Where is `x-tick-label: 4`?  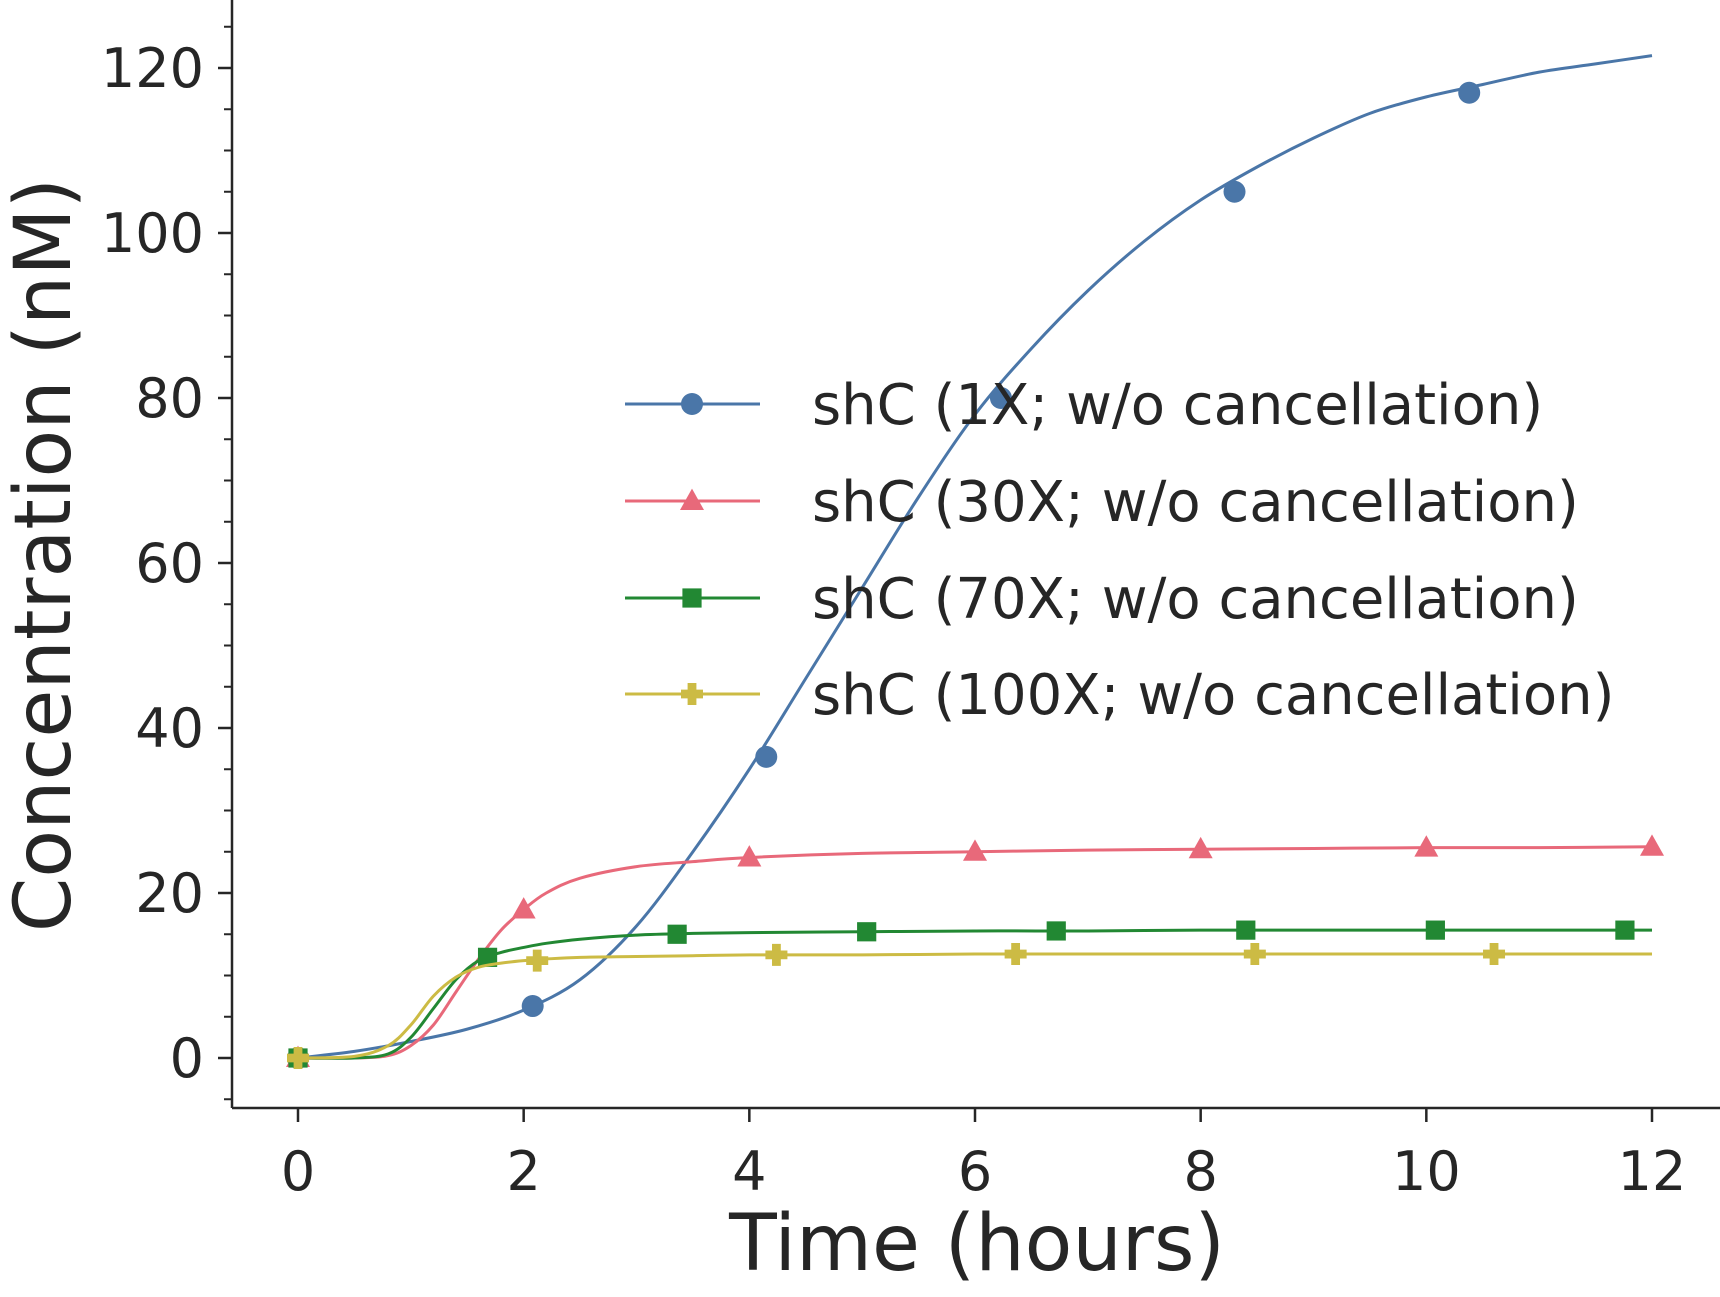 x-tick-label: 4 is located at coordinates (749, 1171).